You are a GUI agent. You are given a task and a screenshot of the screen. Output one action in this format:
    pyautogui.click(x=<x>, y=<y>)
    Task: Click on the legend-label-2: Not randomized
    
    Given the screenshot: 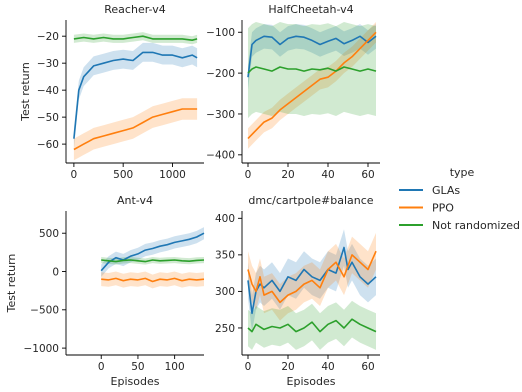 What is the action you would take?
    pyautogui.click(x=476, y=225)
    